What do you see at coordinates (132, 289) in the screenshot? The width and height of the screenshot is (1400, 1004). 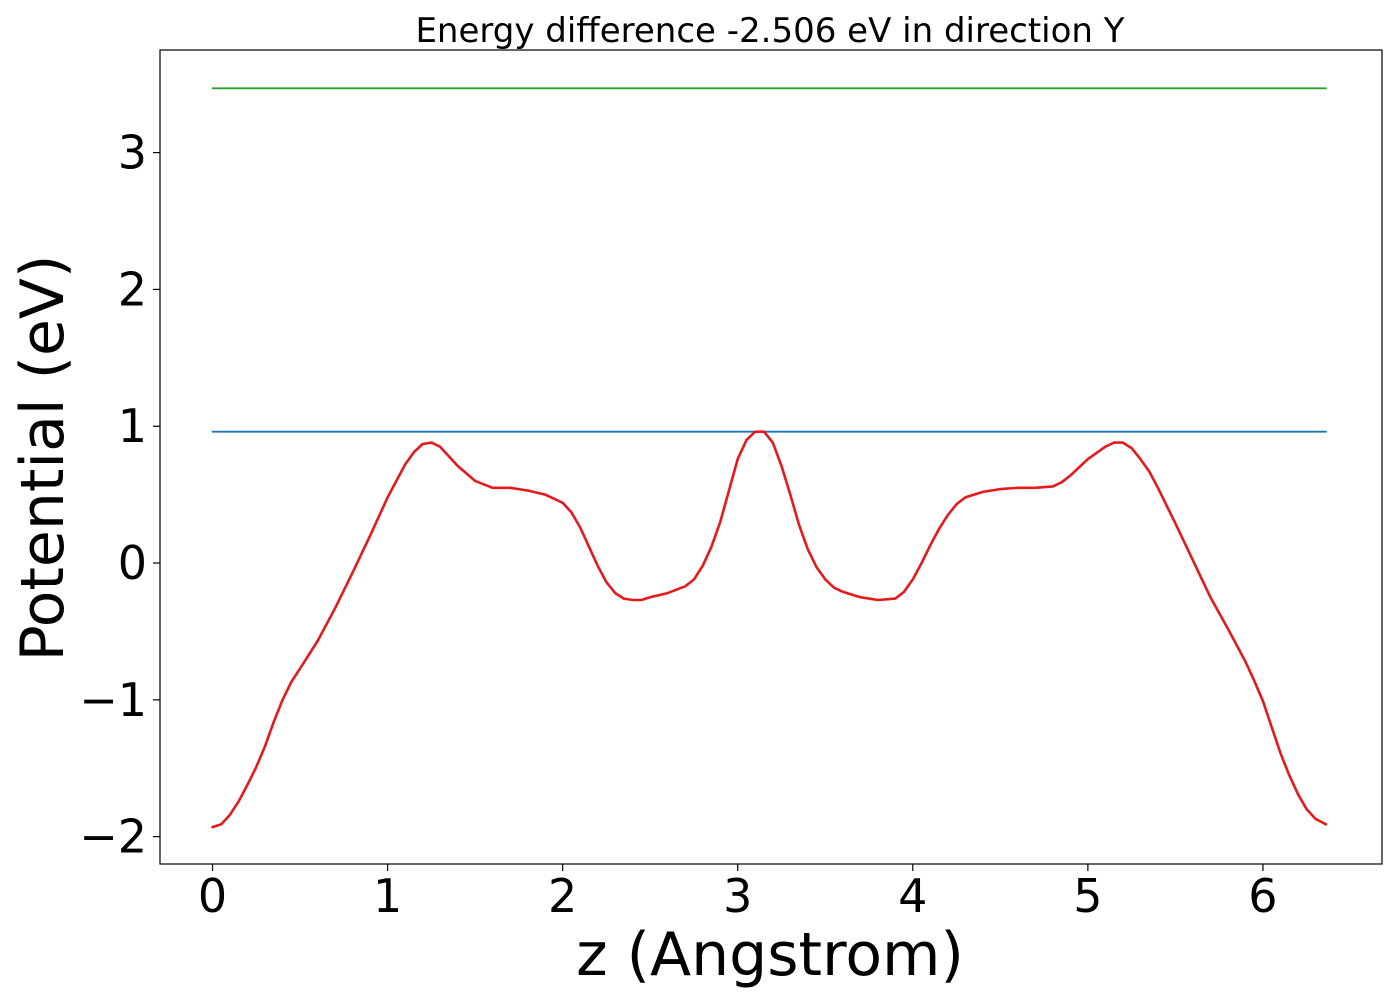 I see `y-tick-label: 2` at bounding box center [132, 289].